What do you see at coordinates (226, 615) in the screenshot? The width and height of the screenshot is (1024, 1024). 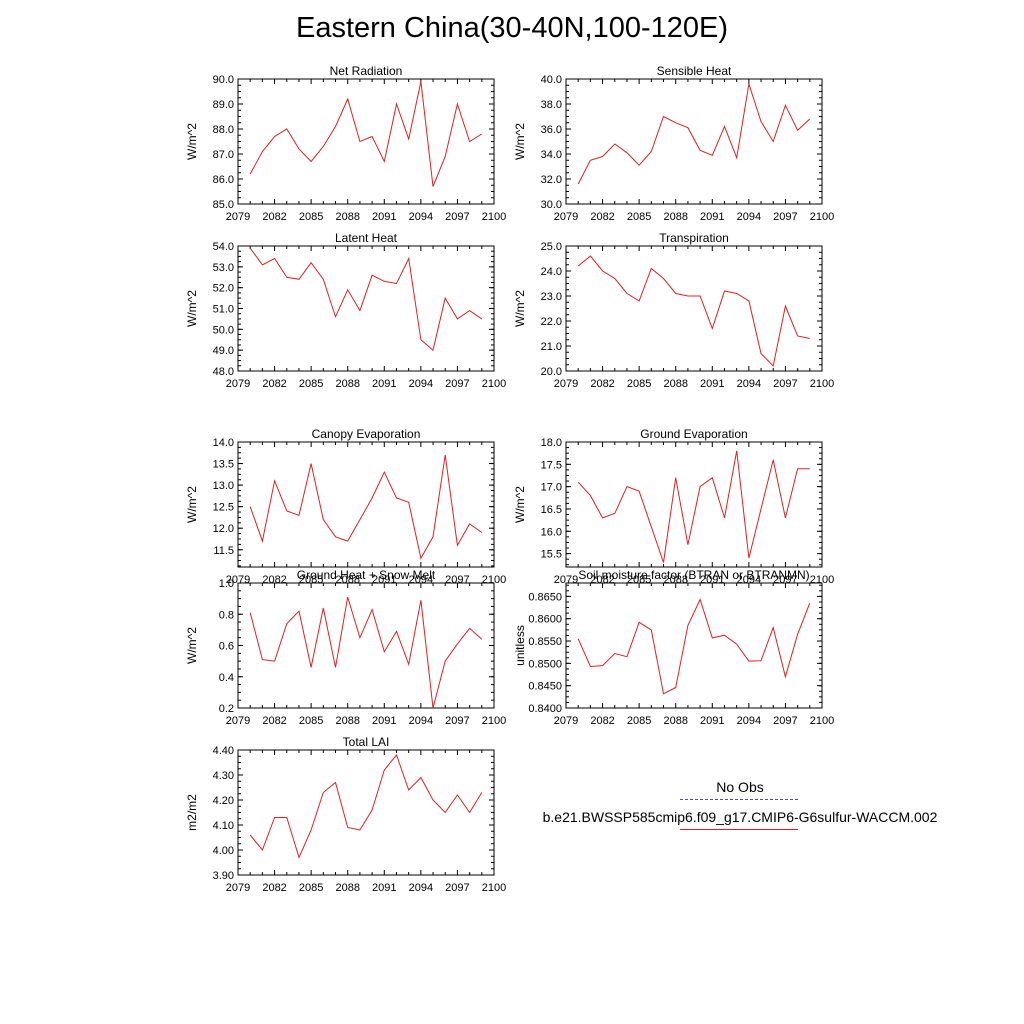 I see `y-tick-label: 0.8` at bounding box center [226, 615].